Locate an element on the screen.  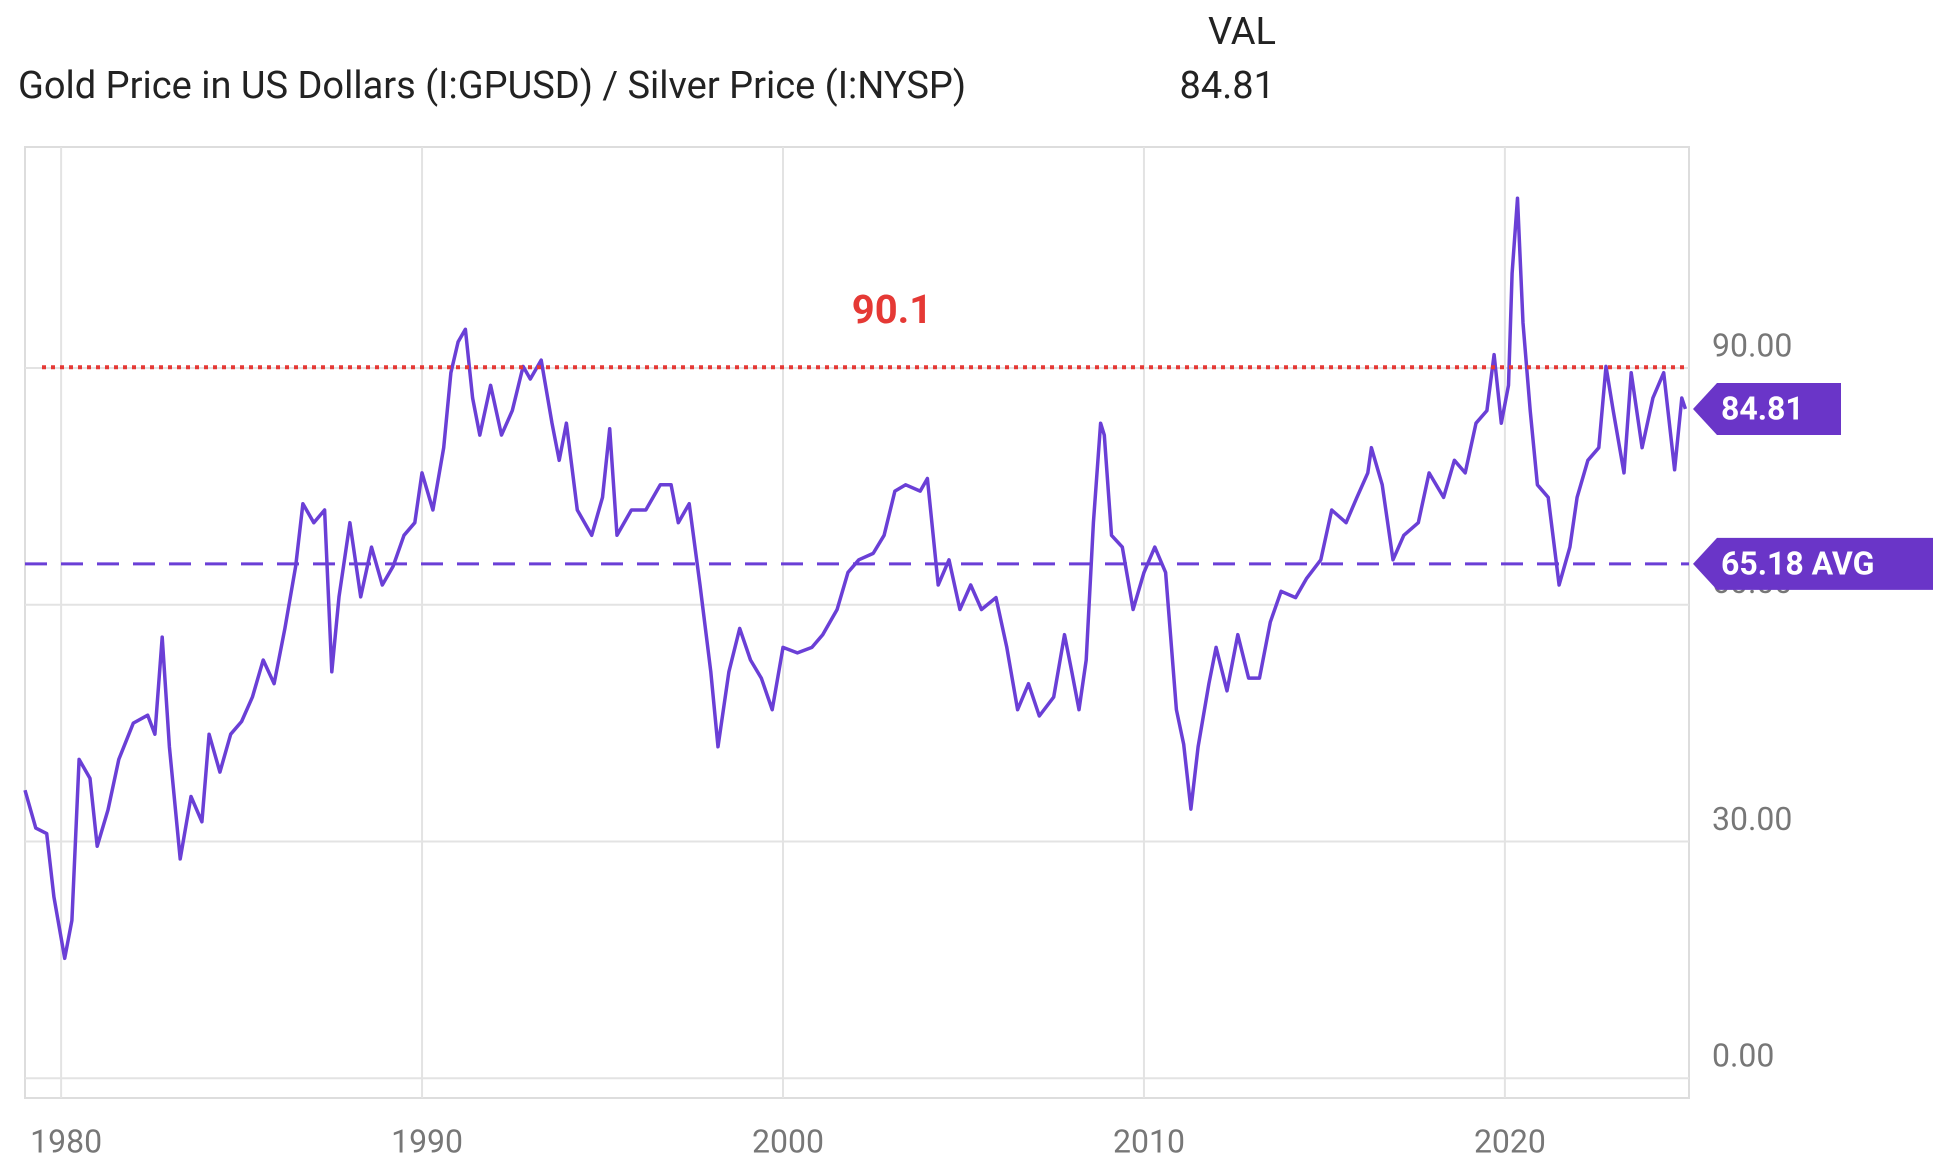
average-flag-label: 65.18 AVG is located at coordinates (1797, 563).